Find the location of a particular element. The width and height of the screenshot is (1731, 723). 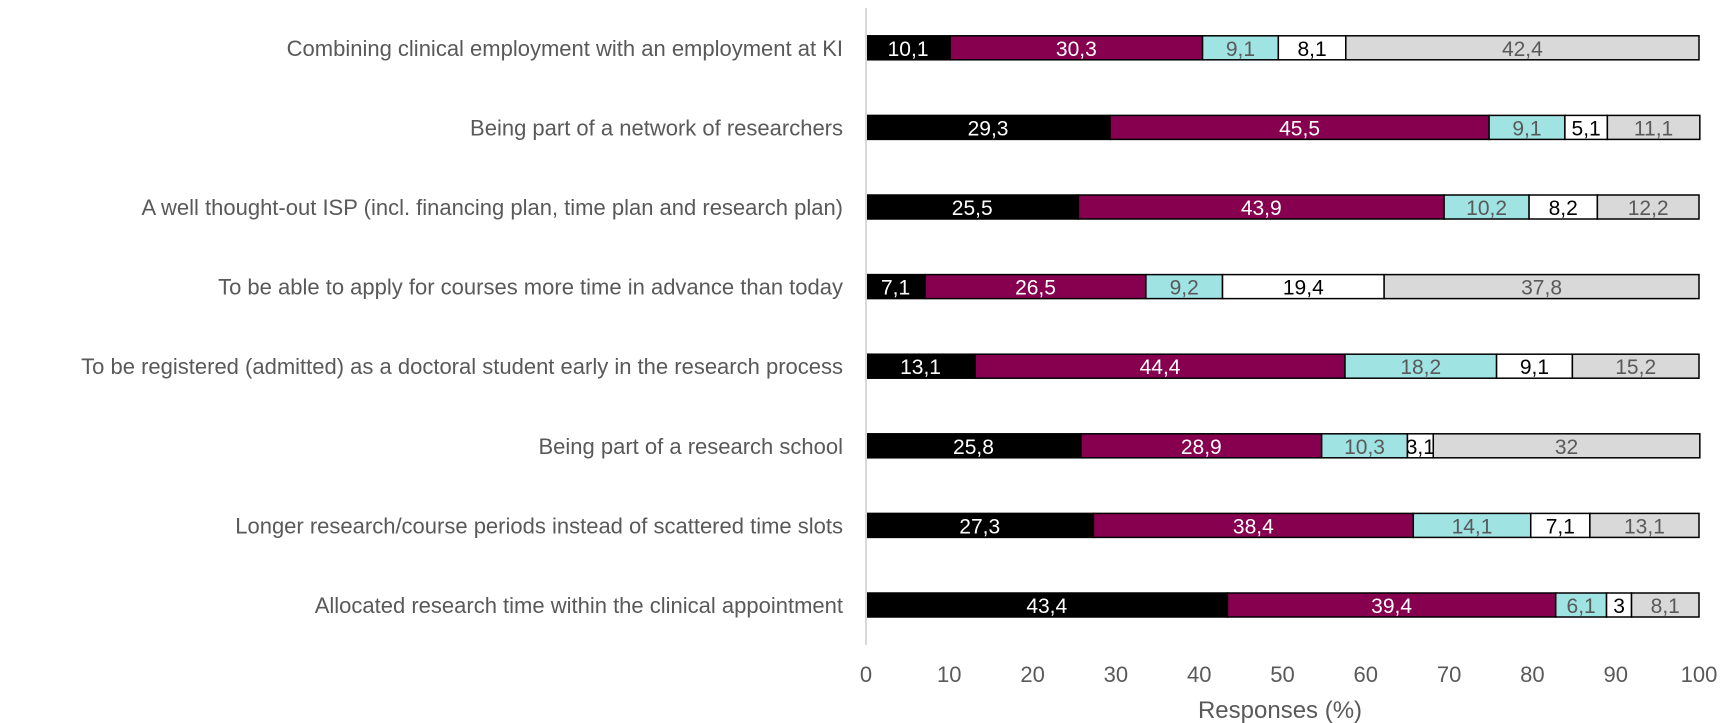

x-tick-label: 30 is located at coordinates (1116, 674).